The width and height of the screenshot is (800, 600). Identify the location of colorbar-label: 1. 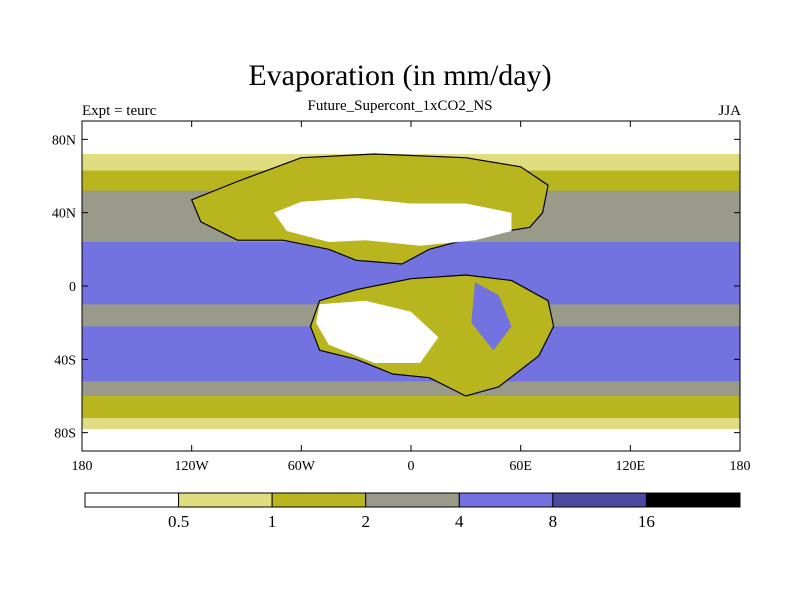
(272, 521).